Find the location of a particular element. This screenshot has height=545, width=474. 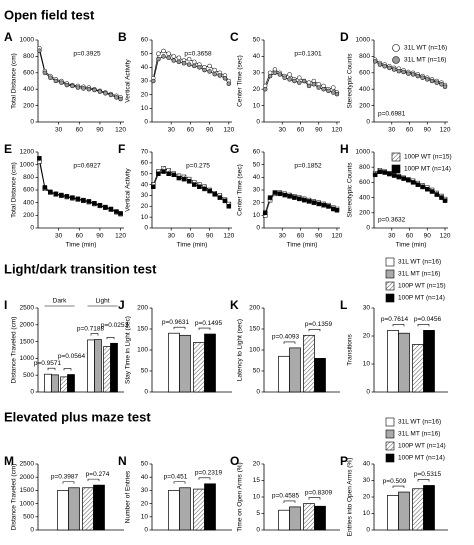

panel-letter: D is located at coordinates (344, 37).